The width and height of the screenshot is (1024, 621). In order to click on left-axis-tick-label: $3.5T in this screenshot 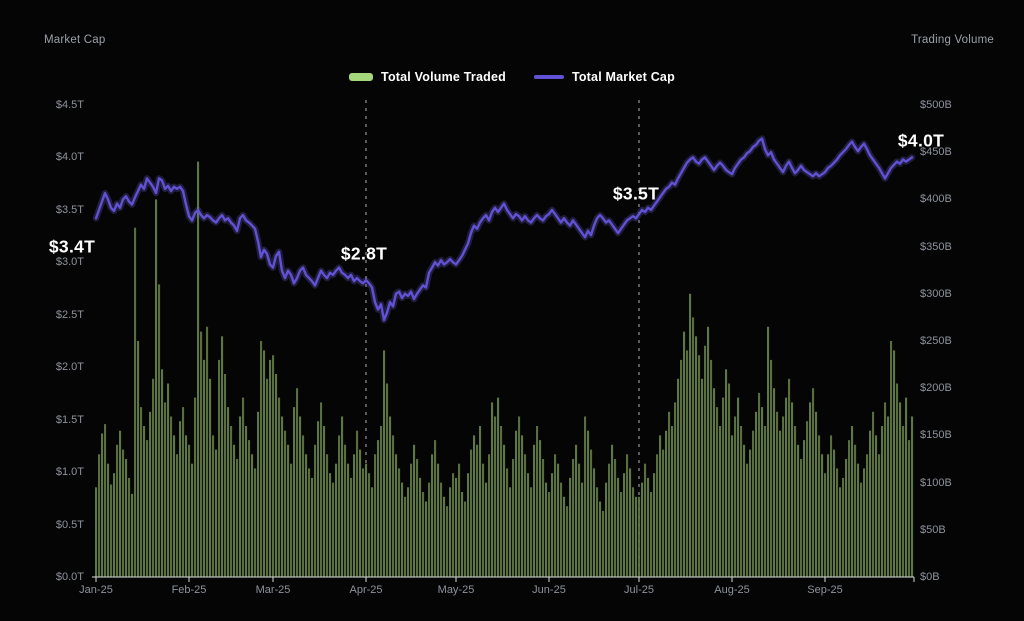, I will do `click(69, 209)`.